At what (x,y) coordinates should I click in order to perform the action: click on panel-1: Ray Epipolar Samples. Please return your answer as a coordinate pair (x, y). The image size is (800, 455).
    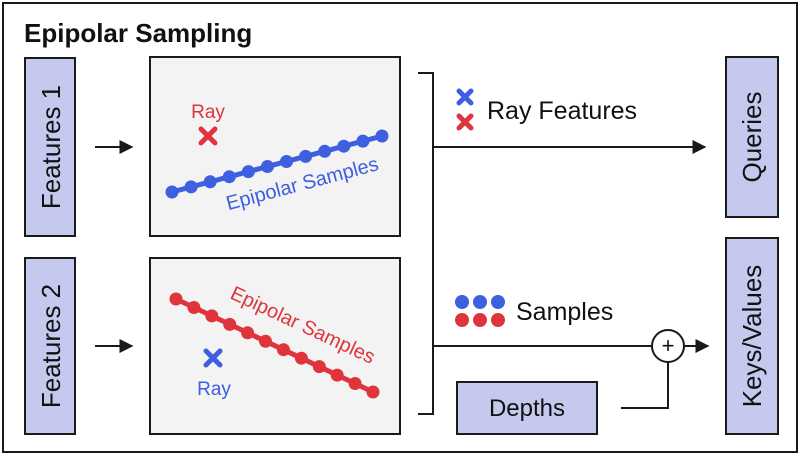
    Looking at the image, I should click on (275, 146).